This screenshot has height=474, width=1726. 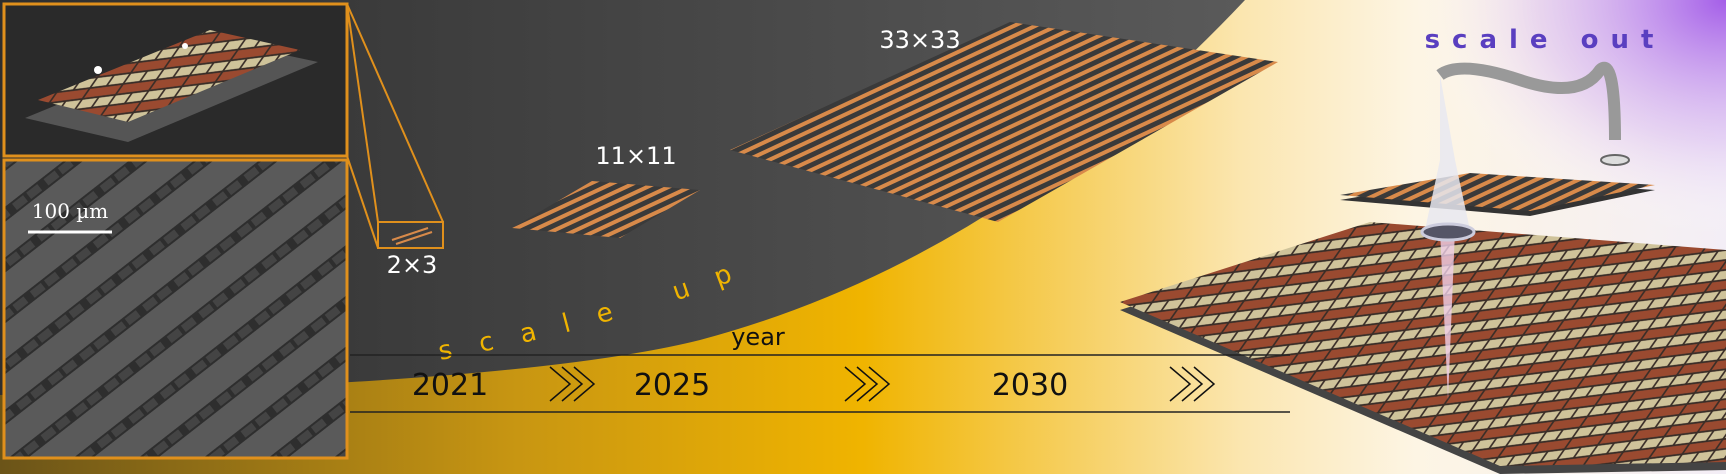 I want to click on fiber, so click(x=1528, y=101).